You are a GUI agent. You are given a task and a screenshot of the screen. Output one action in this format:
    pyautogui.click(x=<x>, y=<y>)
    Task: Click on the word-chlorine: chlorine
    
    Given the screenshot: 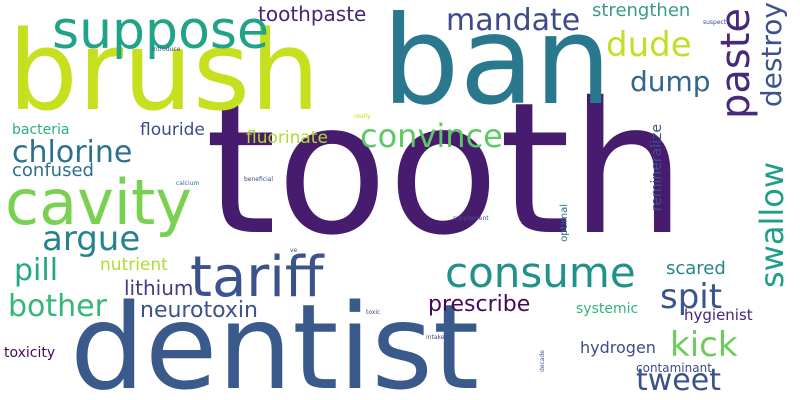 What is the action you would take?
    pyautogui.click(x=72, y=152)
    